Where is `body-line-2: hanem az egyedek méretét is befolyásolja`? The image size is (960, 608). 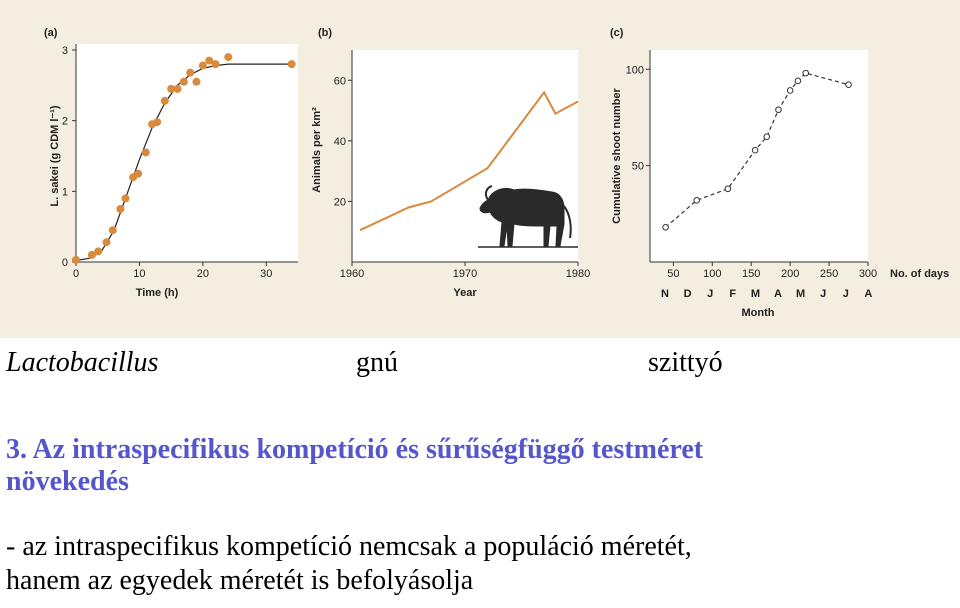 body-line-2: hanem az egyedek méretét is befolyásolja is located at coordinates (240, 580).